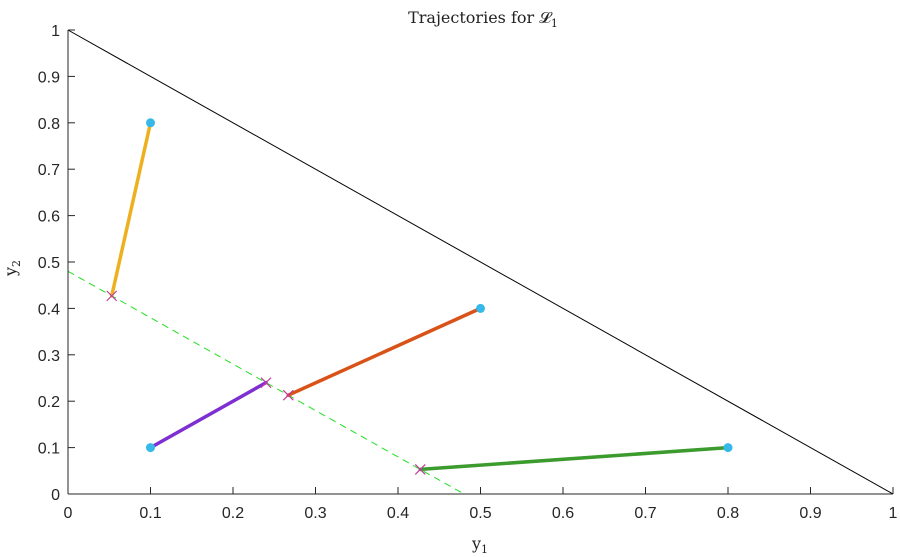 The height and width of the screenshot is (557, 900). Describe the element at coordinates (893, 513) in the screenshot. I see `x-tick-label: 1` at that location.